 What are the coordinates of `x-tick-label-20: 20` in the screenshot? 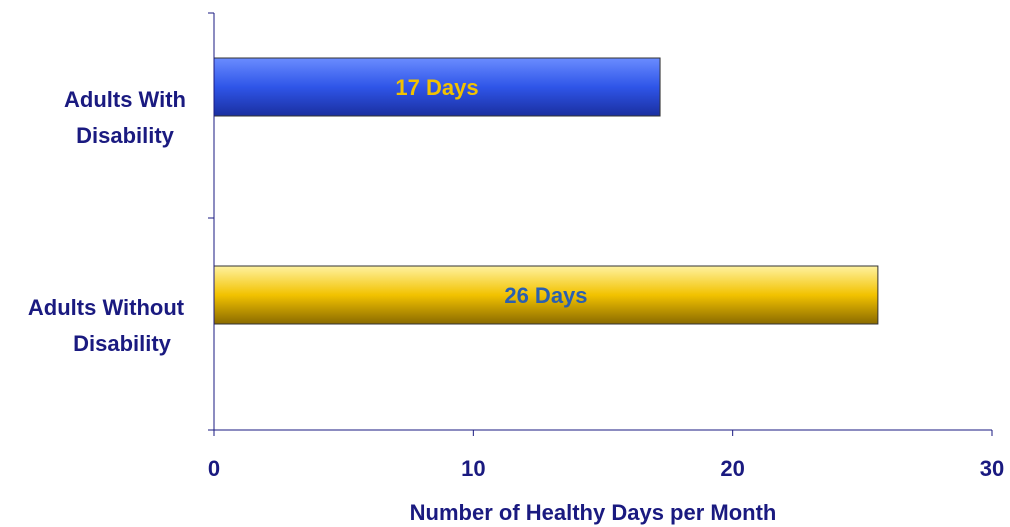 It's located at (732, 468).